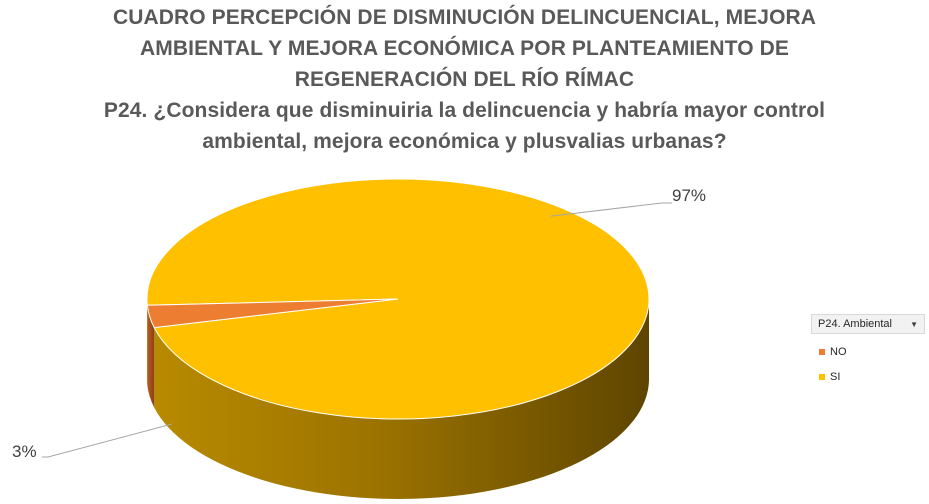 The width and height of the screenshot is (929, 504). Describe the element at coordinates (24, 451) in the screenshot. I see `data-label-no: 3%` at that location.